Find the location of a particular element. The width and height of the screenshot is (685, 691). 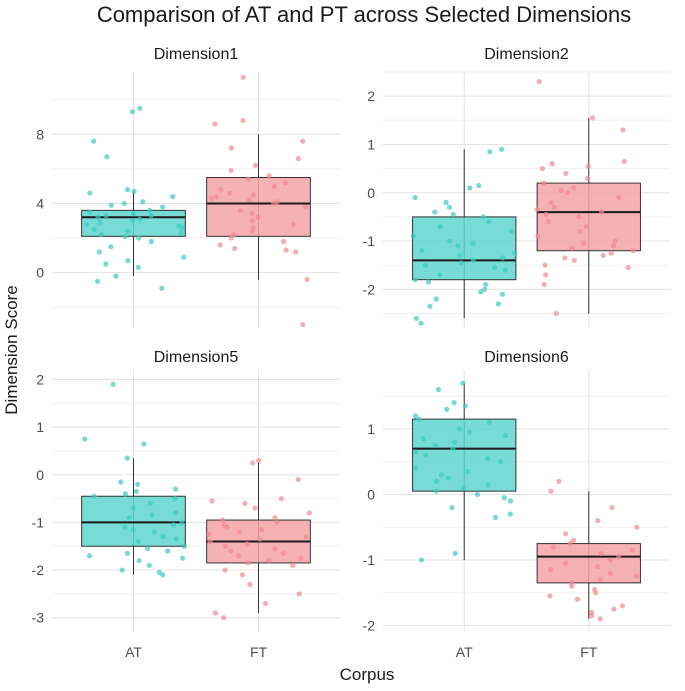

y-tick-label: 1 is located at coordinates (371, 429).